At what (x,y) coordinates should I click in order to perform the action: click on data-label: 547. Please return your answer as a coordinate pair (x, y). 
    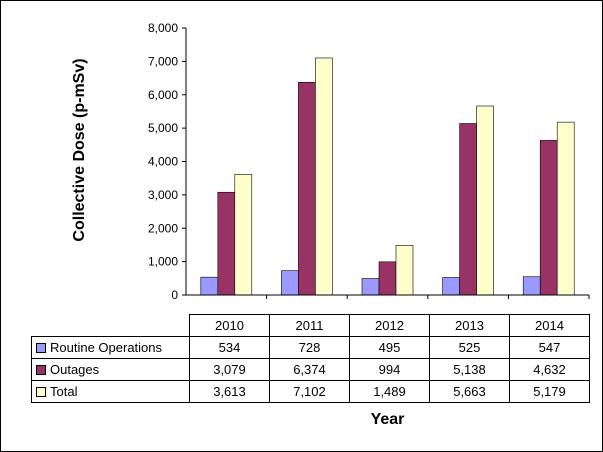
    Looking at the image, I should click on (549, 347).